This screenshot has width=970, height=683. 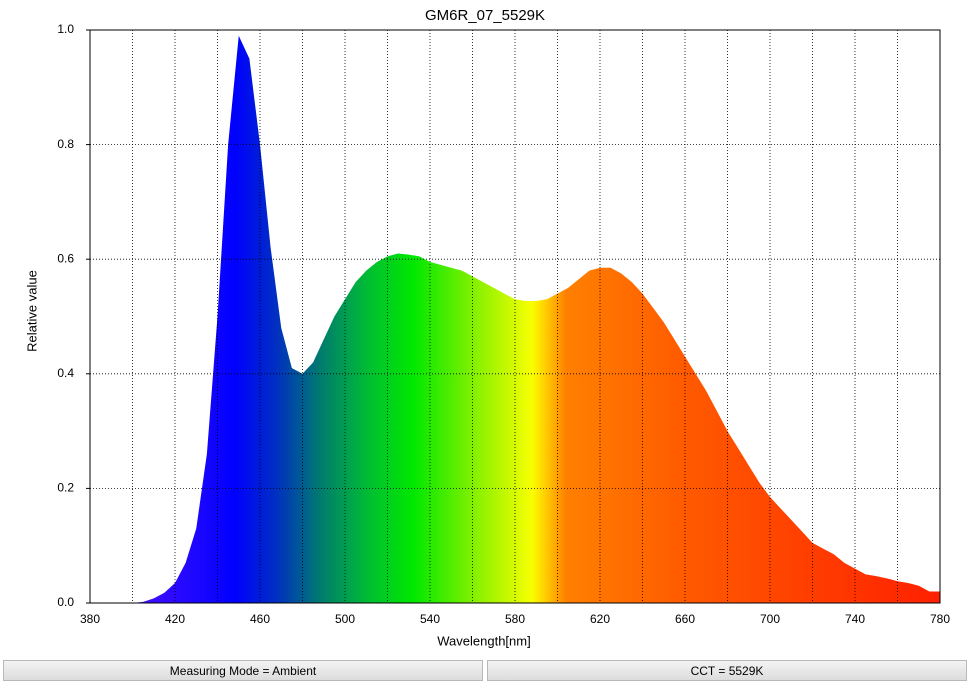 I want to click on x-tick-label: 700, so click(x=770, y=619).